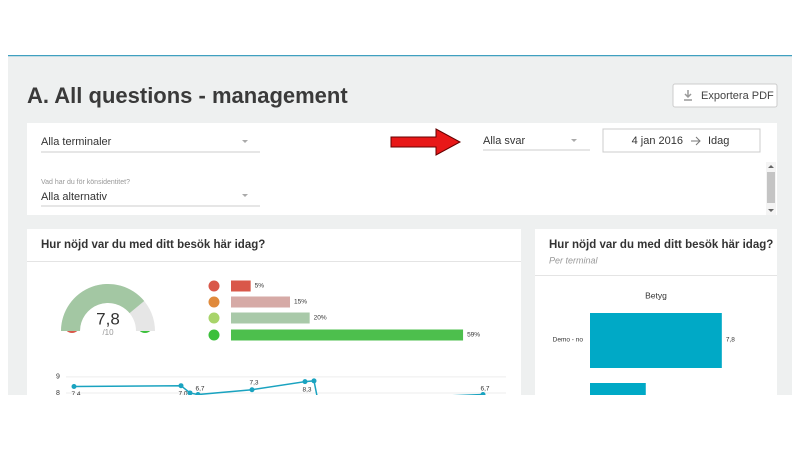  What do you see at coordinates (574, 260) in the screenshot?
I see `card-subtitle: Per terminal` at bounding box center [574, 260].